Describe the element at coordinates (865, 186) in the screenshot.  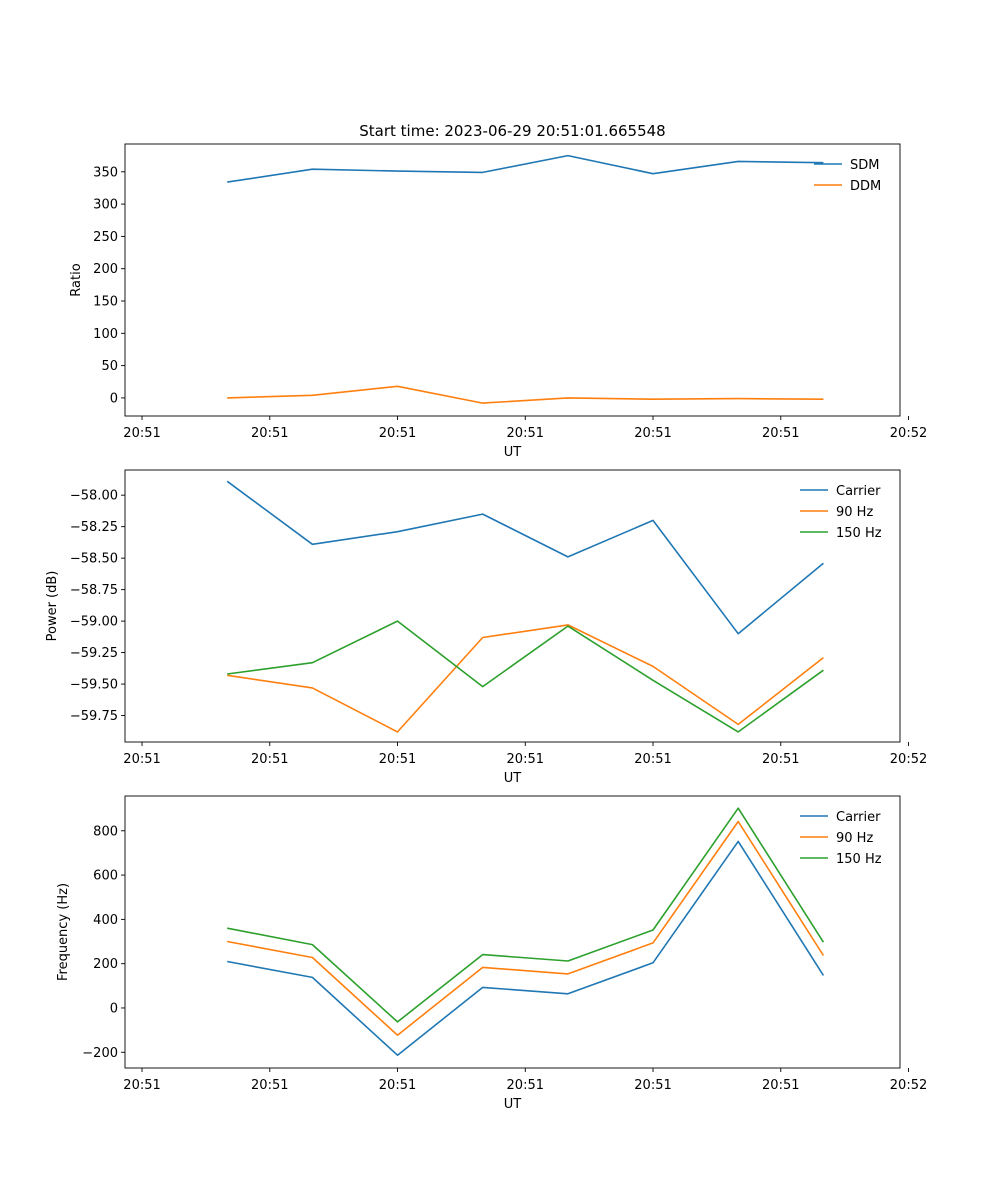
I see `legend-label: DDM` at that location.